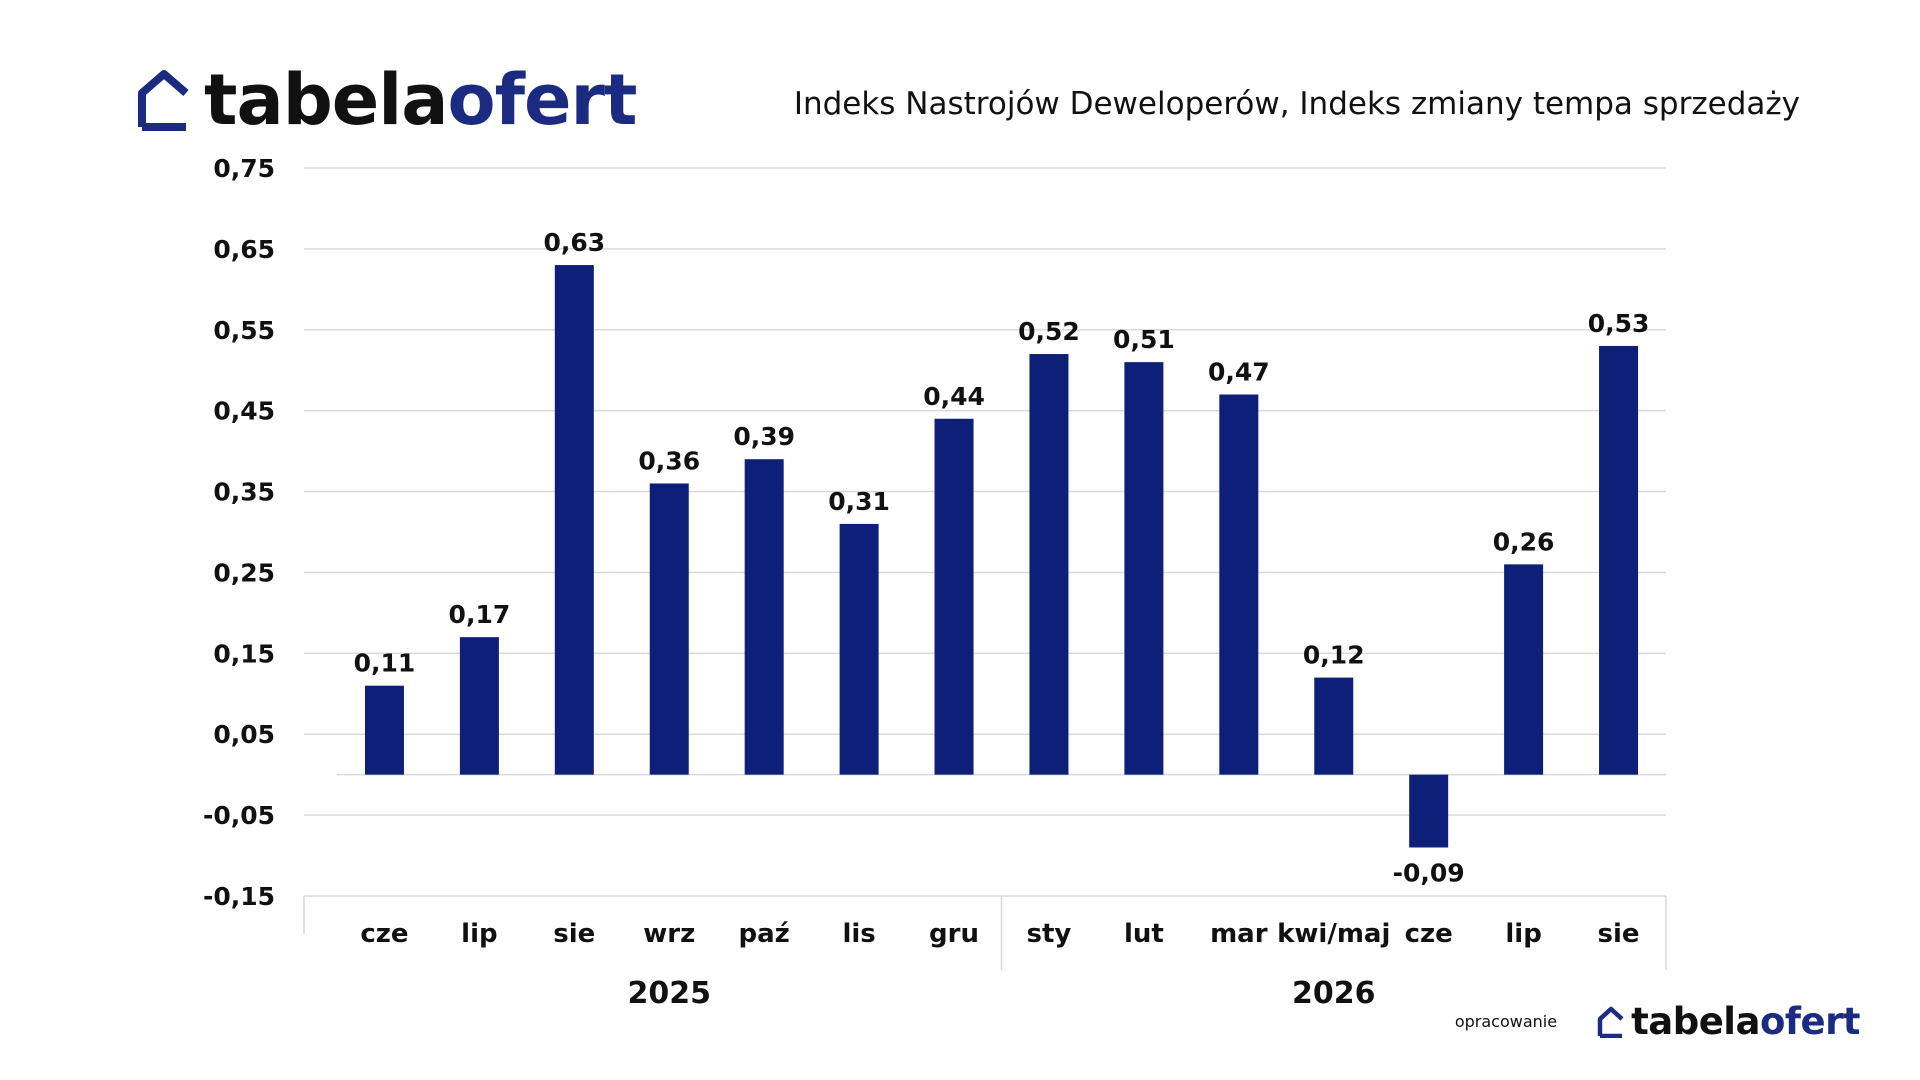  I want to click on x-category-label: kwi/maj, so click(1333, 934).